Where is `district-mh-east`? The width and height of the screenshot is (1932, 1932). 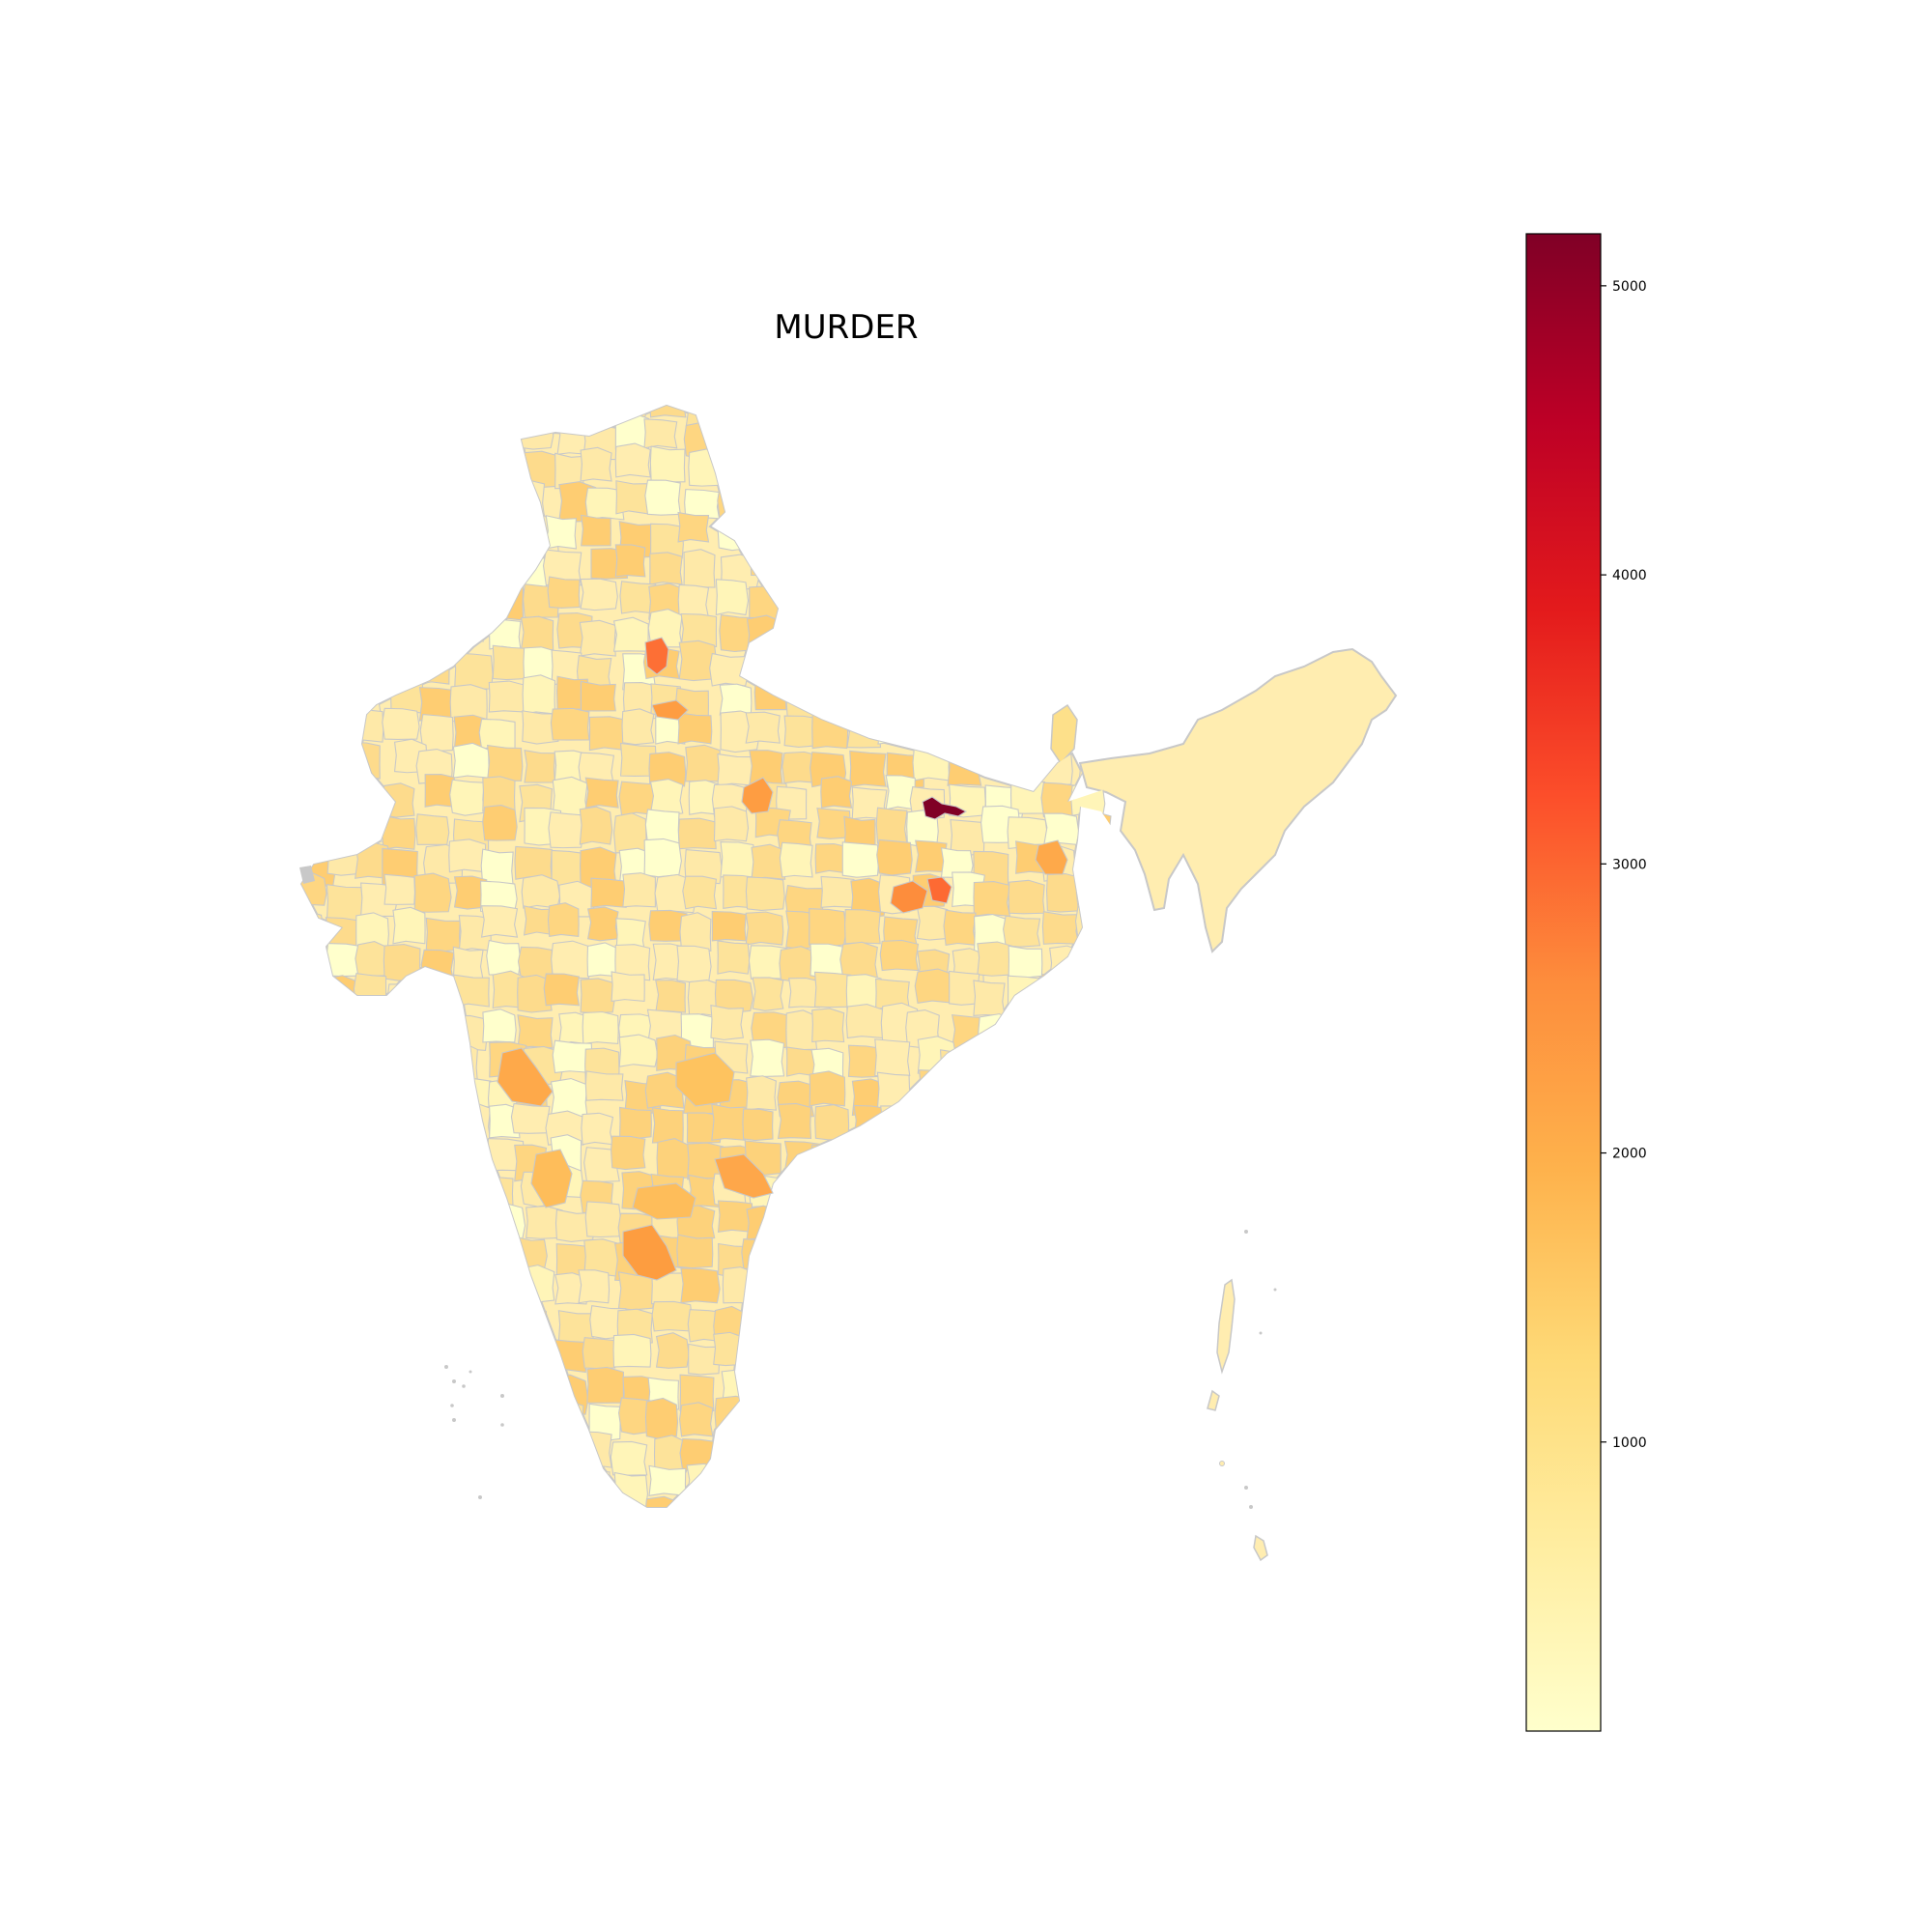
district-mh-east is located at coordinates (705, 1079).